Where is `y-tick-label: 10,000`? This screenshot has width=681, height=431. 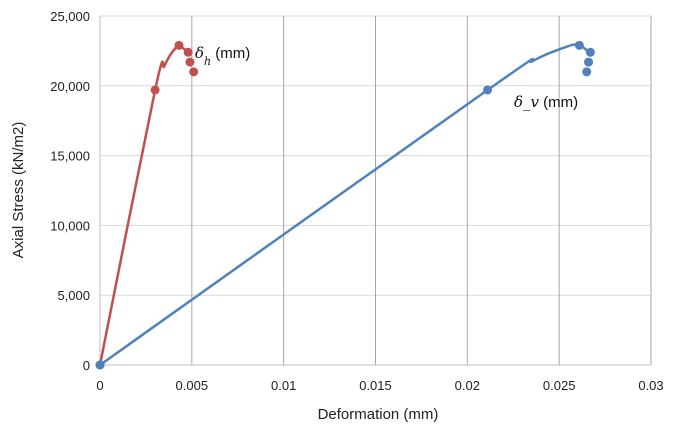
y-tick-label: 10,000 is located at coordinates (70, 225).